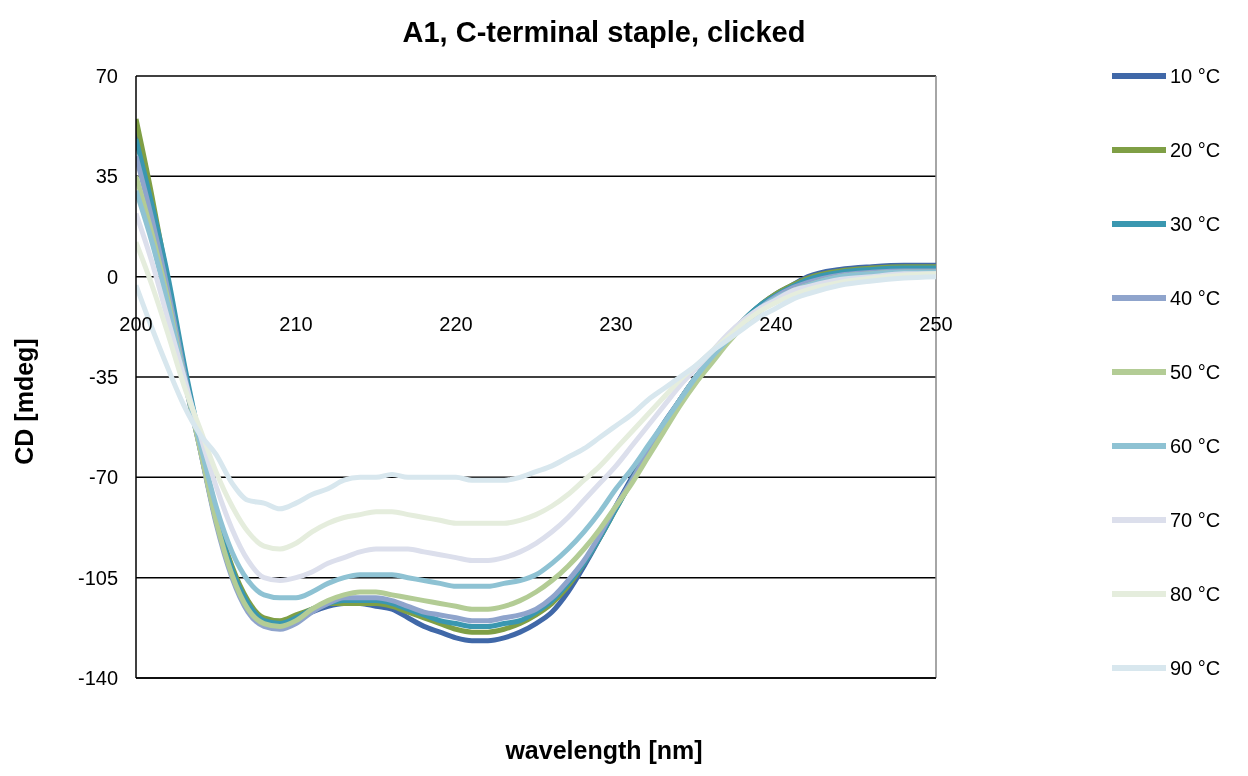 This screenshot has width=1248, height=776. Describe the element at coordinates (1195, 372) in the screenshot. I see `legend-label: 50 °C` at that location.